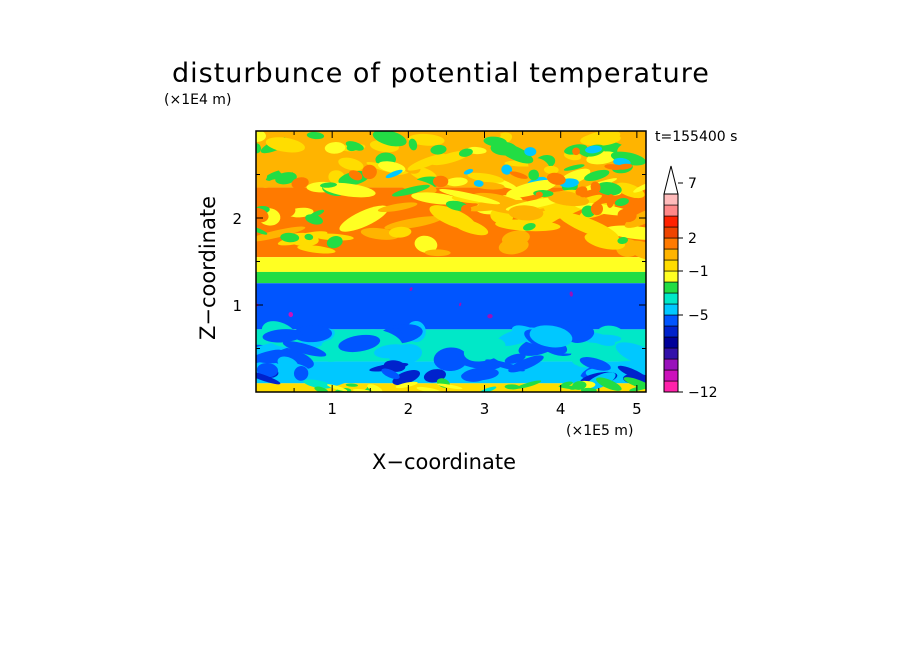 The height and width of the screenshot is (654, 904). Describe the element at coordinates (637, 409) in the screenshot. I see `x-tick-label: 5` at that location.